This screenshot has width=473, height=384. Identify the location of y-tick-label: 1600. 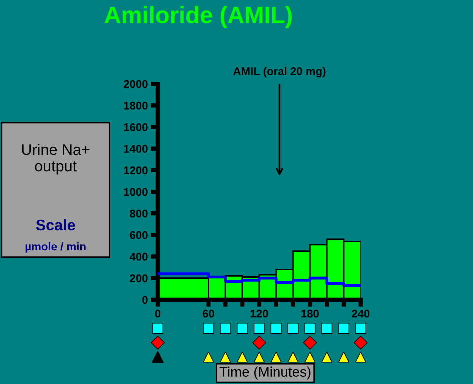
(136, 128).